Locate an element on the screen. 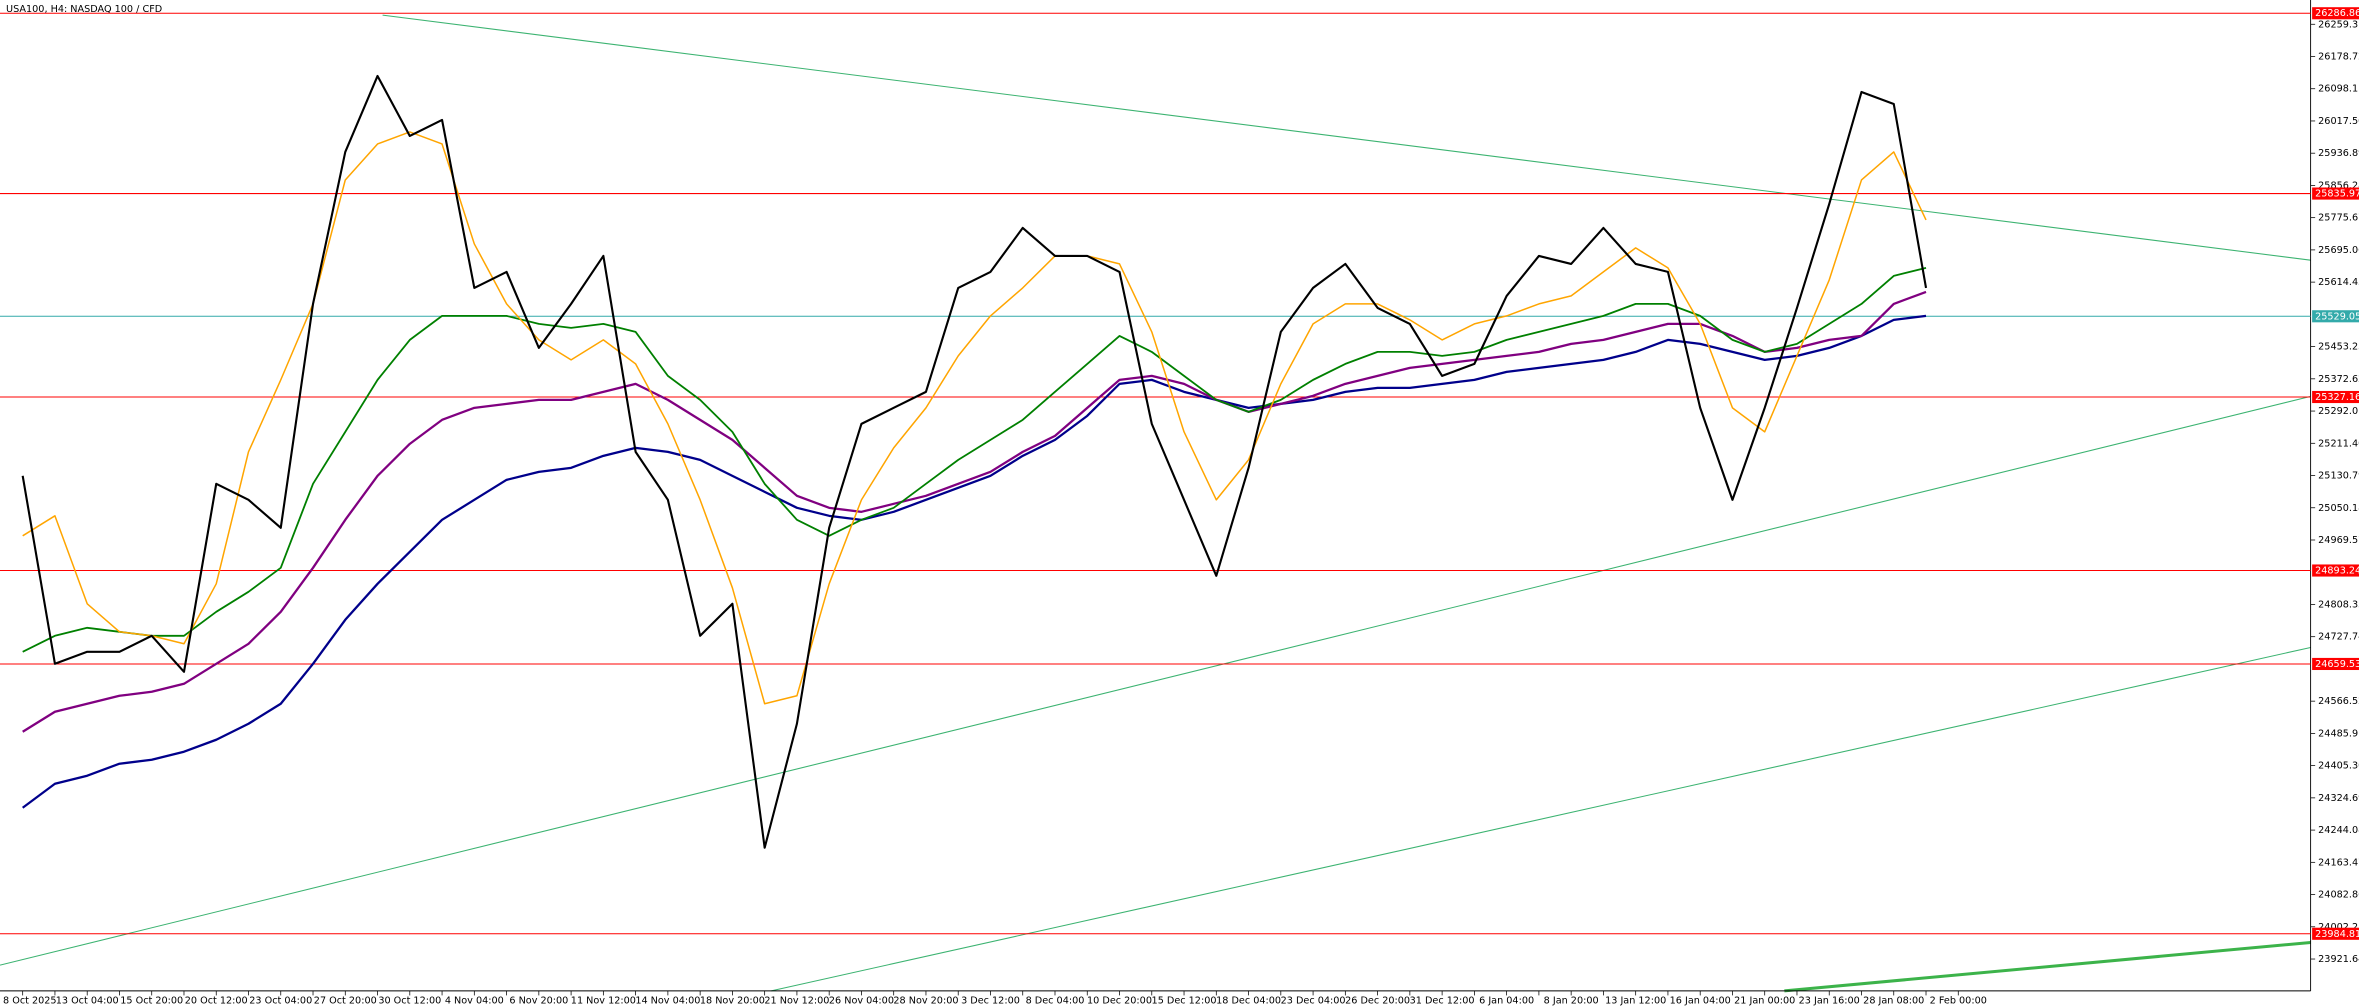 This screenshot has width=2359, height=1006. level-label: 24659.53 is located at coordinates (2337, 664).